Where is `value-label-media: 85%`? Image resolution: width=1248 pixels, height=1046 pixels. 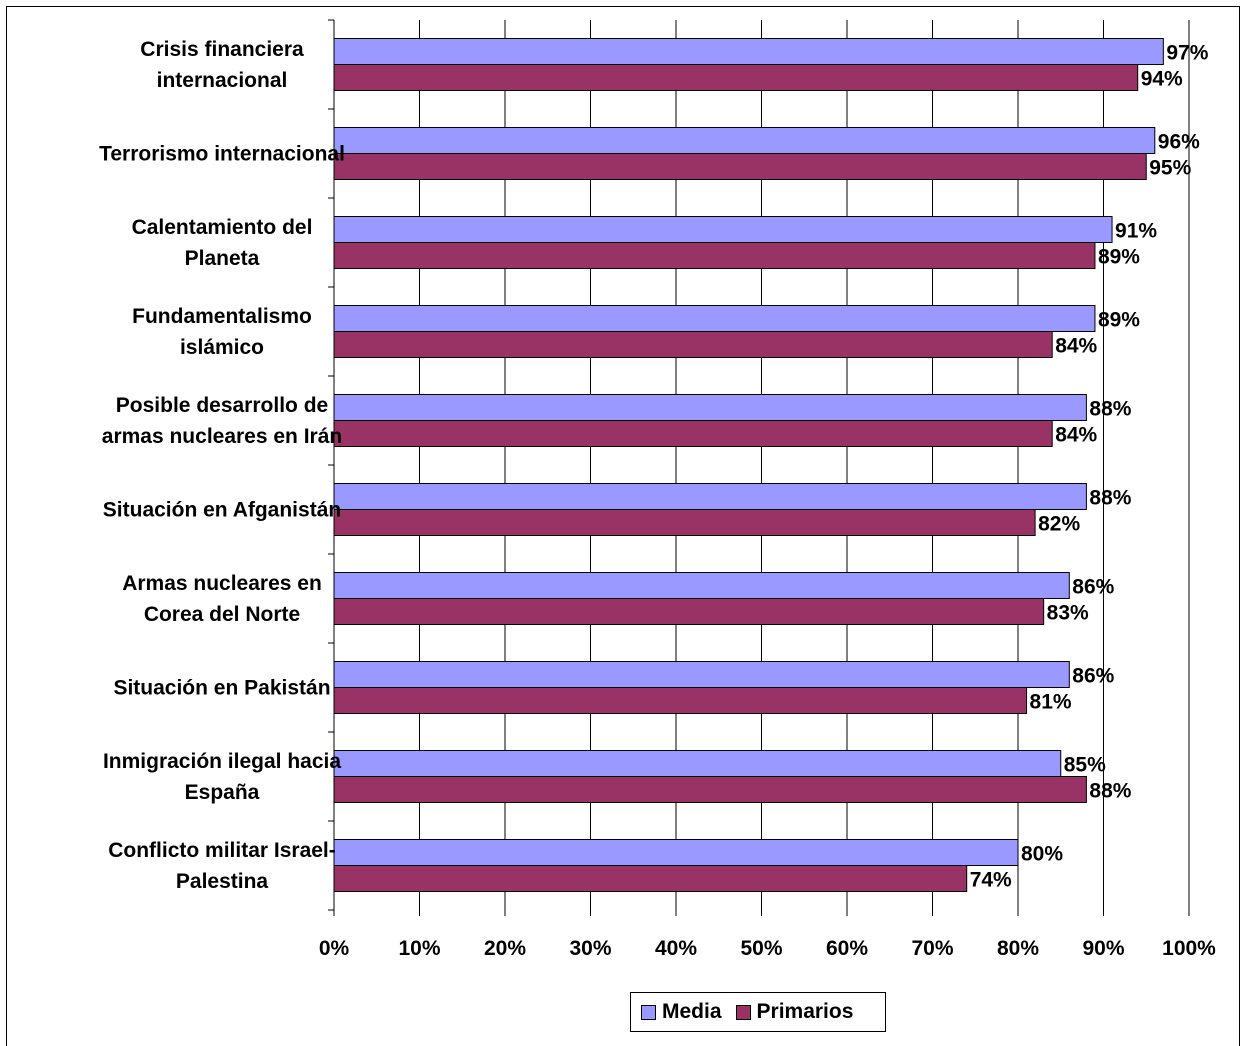
value-label-media: 85% is located at coordinates (1085, 765).